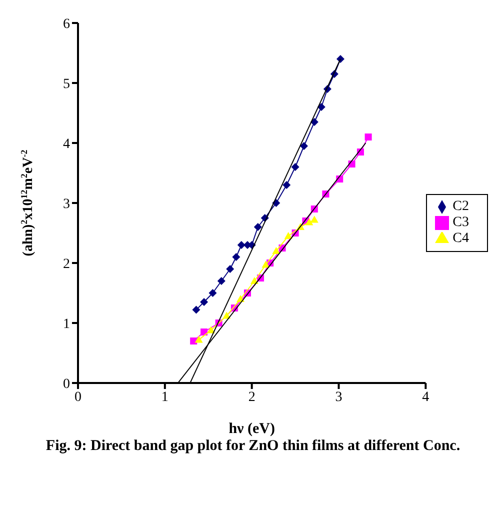 Image resolution: width=504 pixels, height=510 pixels. What do you see at coordinates (251, 429) in the screenshot?
I see `x-axis-title: hν (eV)` at bounding box center [251, 429].